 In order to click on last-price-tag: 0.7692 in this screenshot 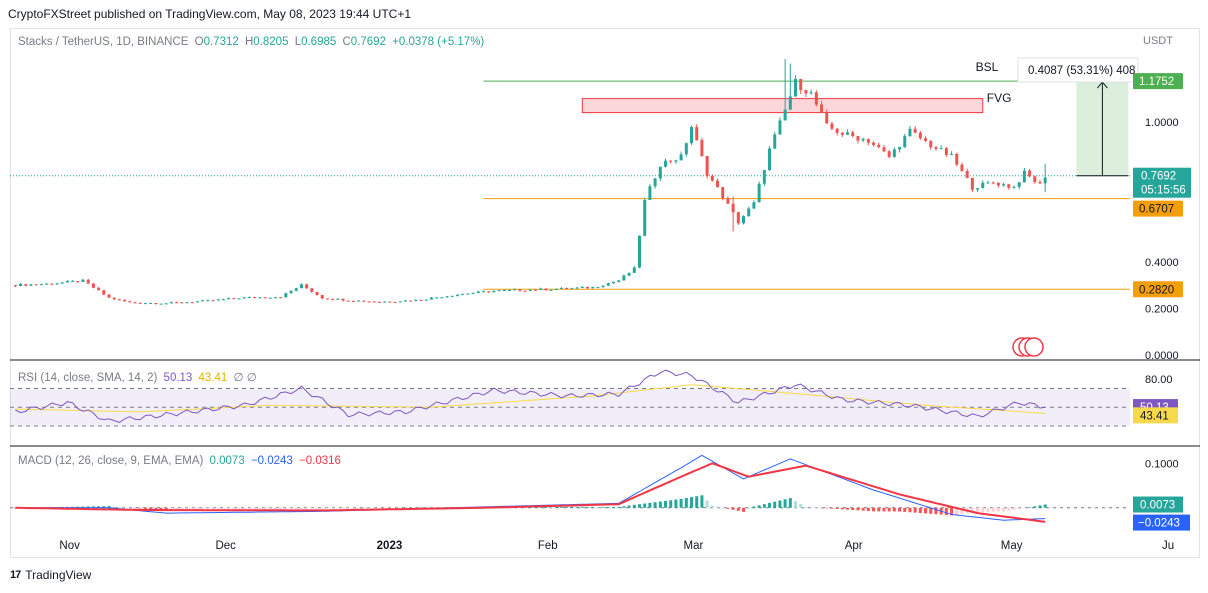, I will do `click(1158, 177)`.